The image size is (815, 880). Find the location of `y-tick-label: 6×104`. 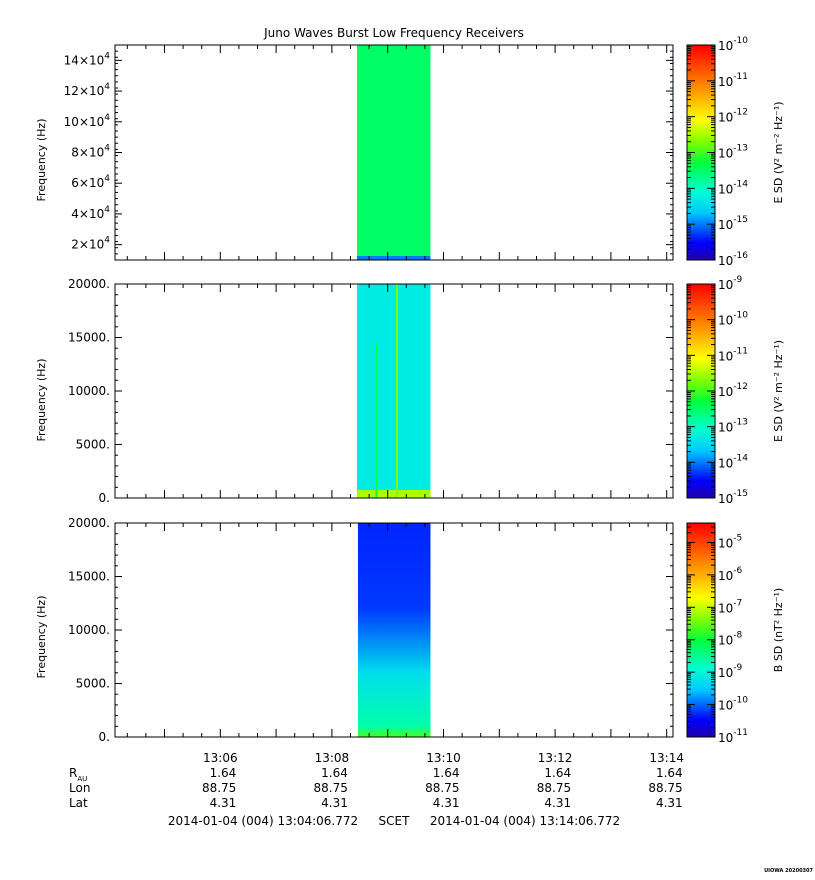

y-tick-label: 6×104 is located at coordinates (90, 182).